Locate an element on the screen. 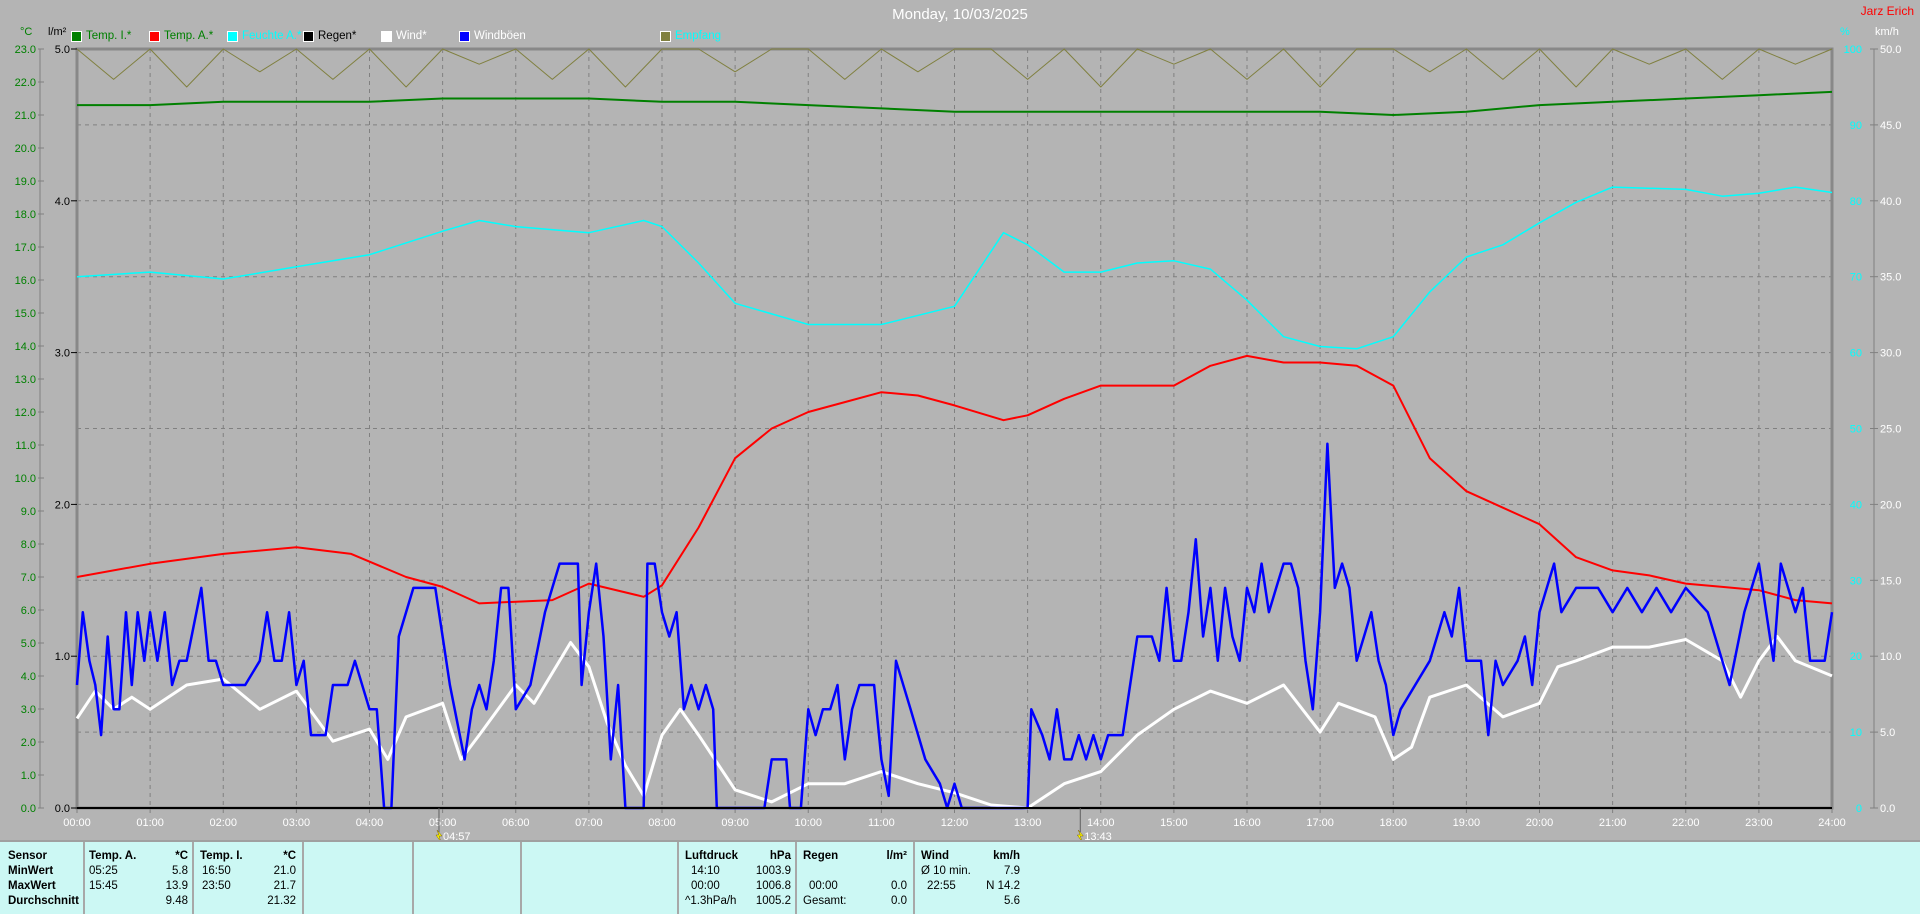  min-label: MinWert is located at coordinates (31, 871).